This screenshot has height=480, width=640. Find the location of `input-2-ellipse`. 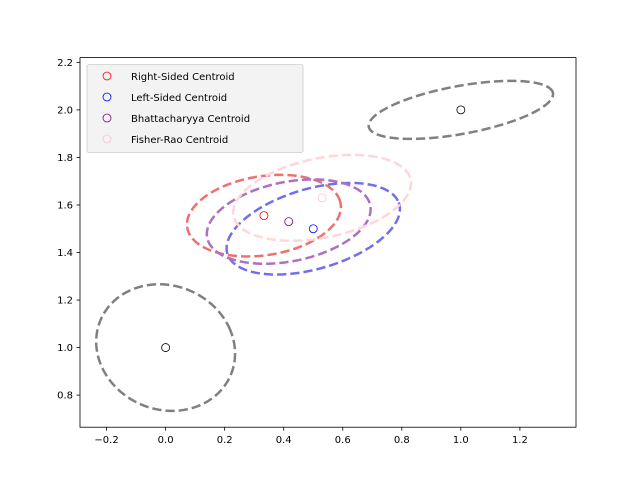

input-2-ellipse is located at coordinates (461, 110).